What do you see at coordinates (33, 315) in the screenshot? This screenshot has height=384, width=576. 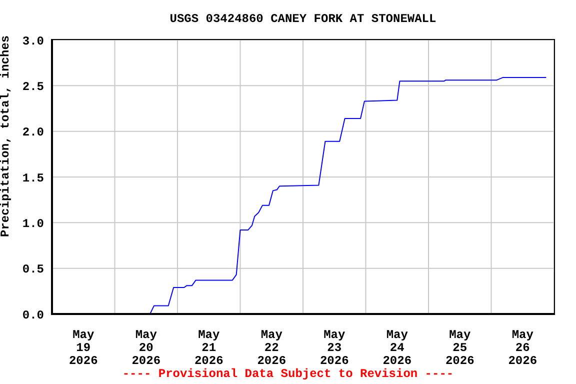 I see `y-tick-label: 0.0` at bounding box center [33, 315].